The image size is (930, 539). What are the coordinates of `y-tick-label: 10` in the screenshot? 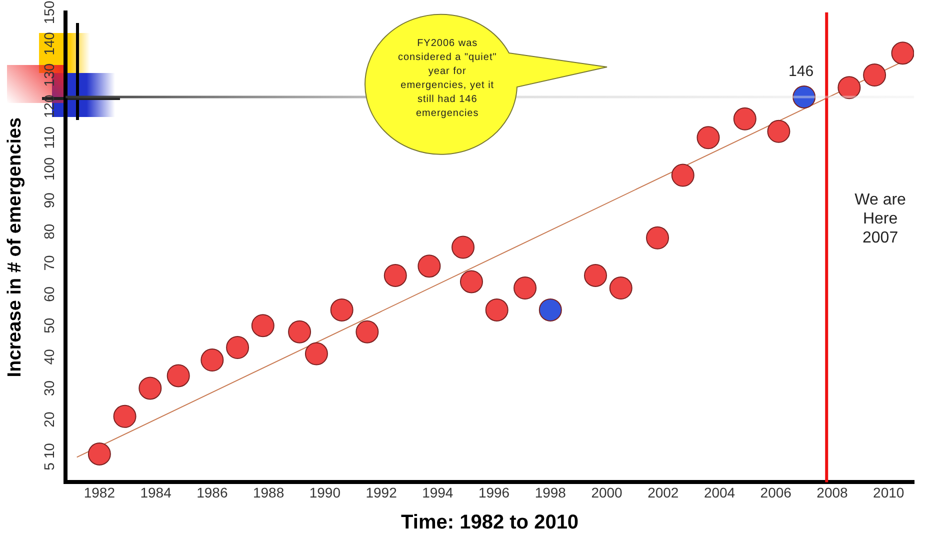 It's located at (48, 450).